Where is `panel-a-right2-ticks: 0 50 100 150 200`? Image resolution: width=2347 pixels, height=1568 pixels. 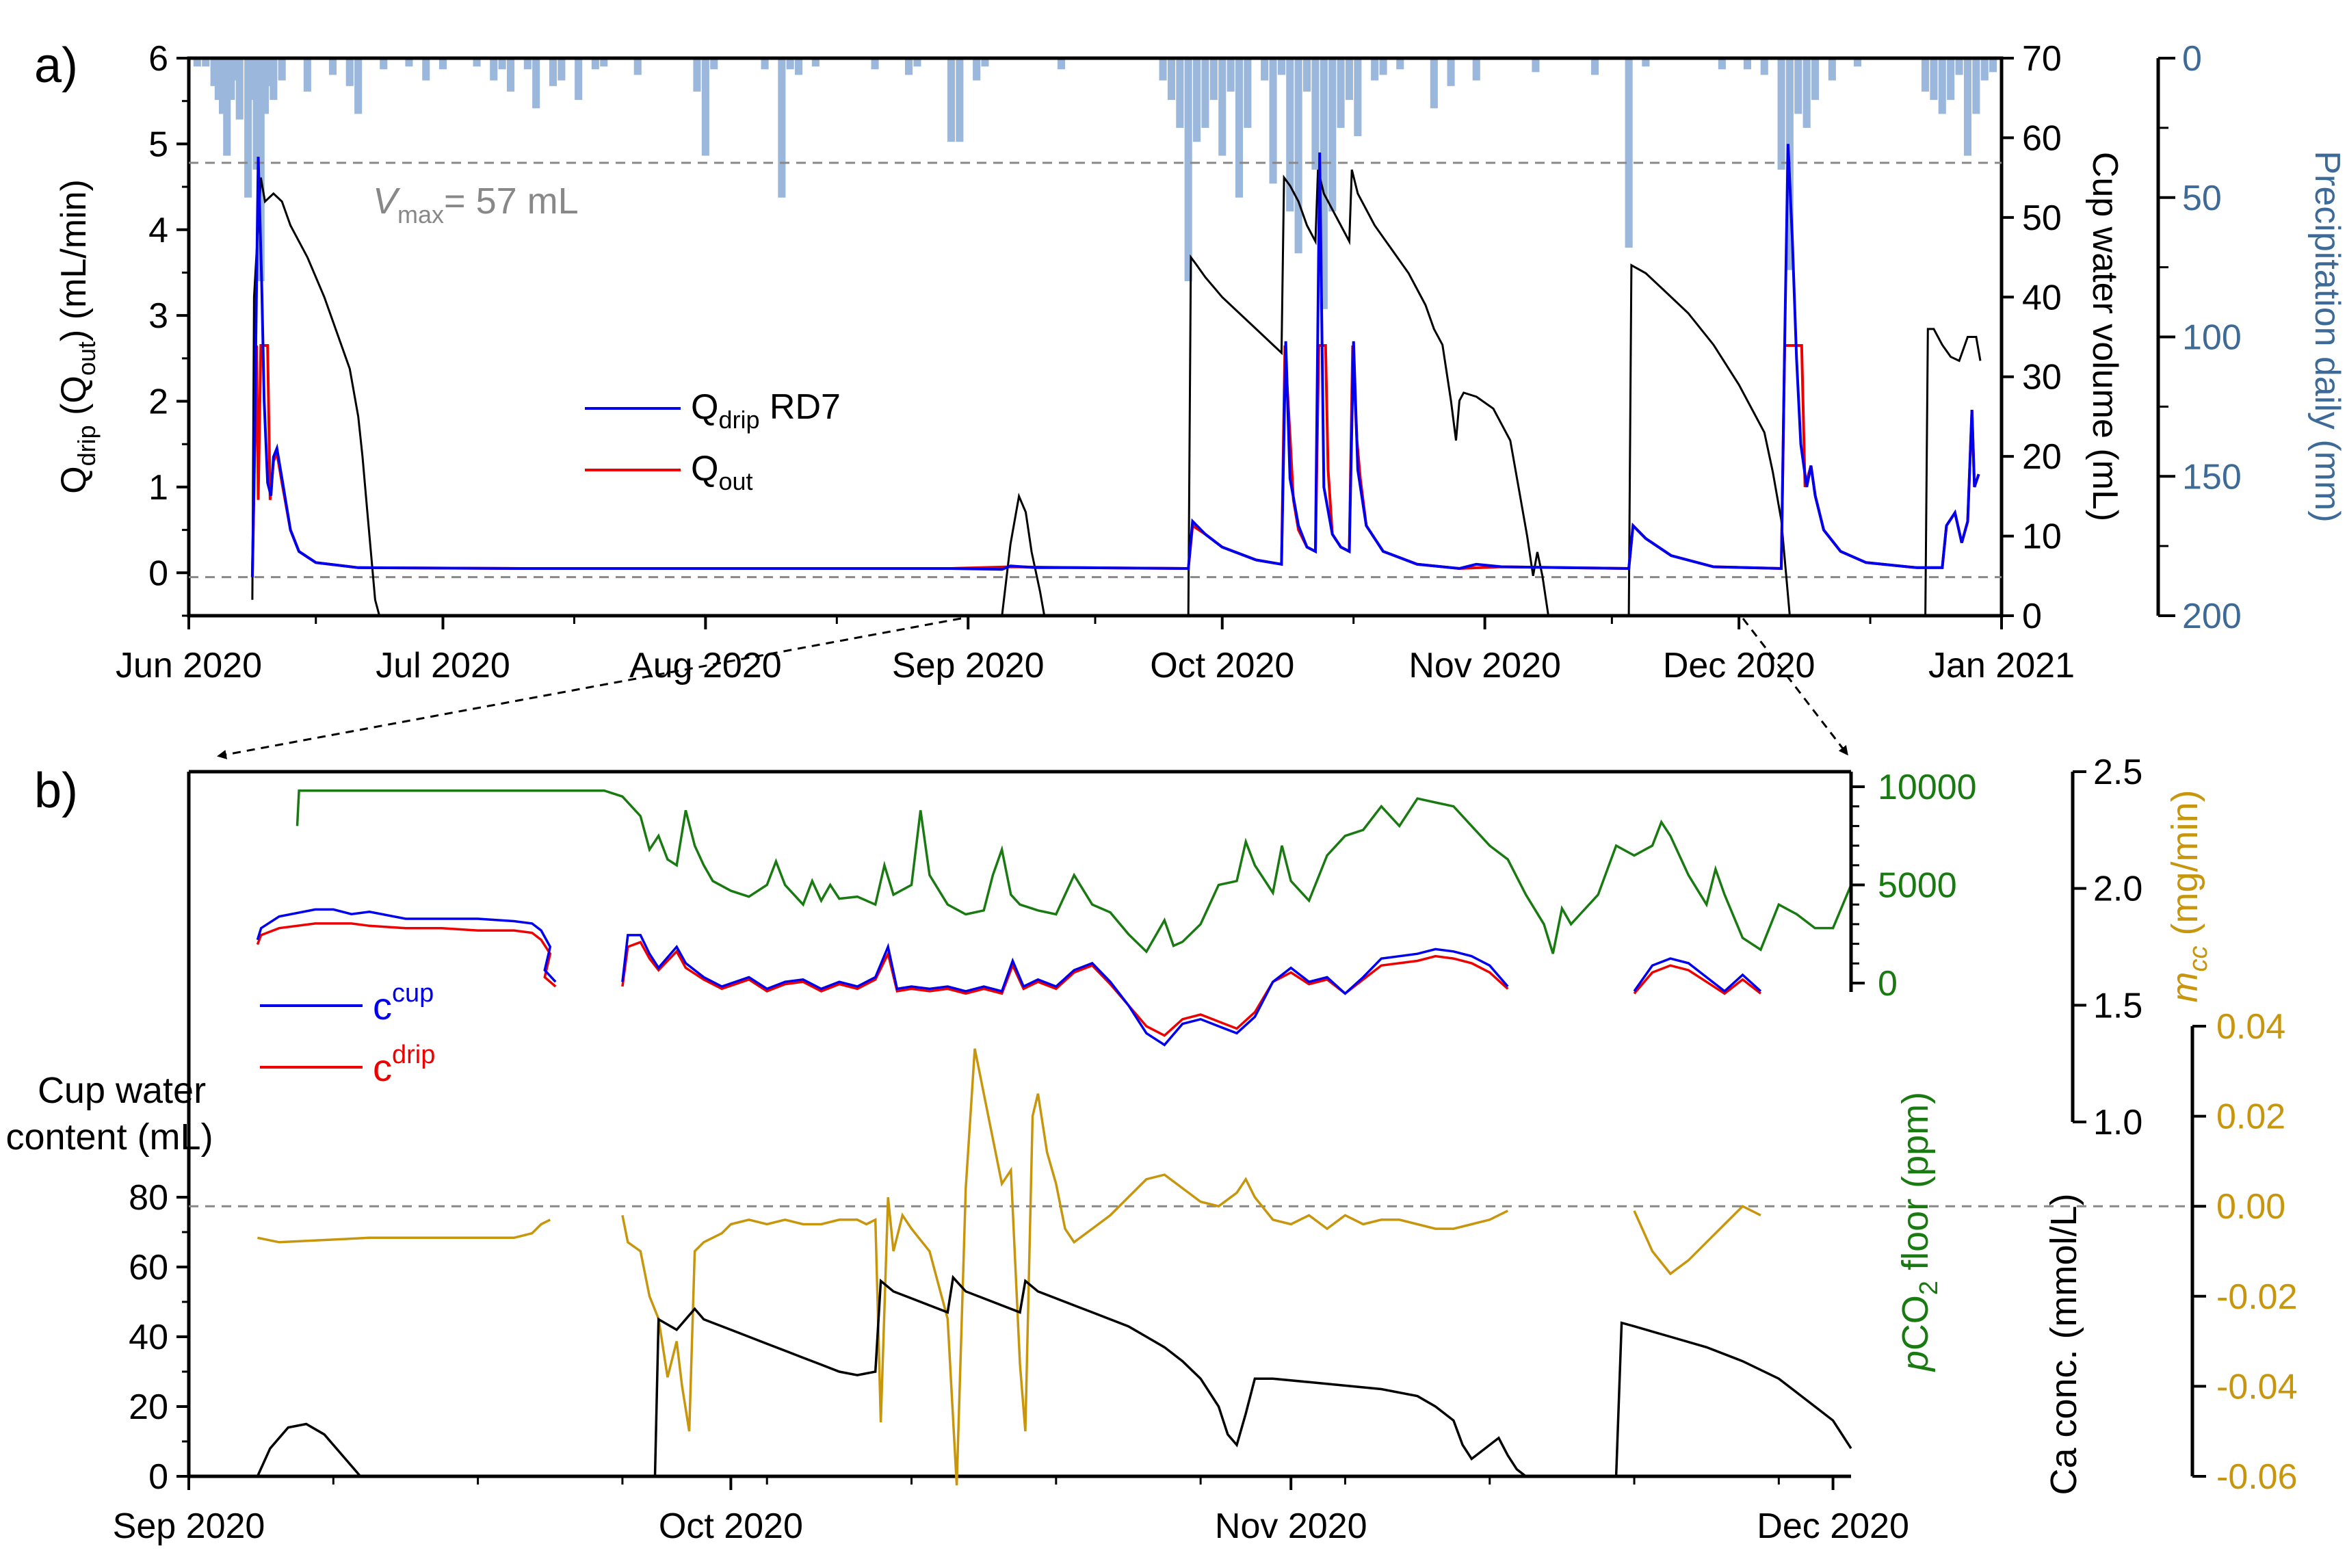
panel-a-right2-ticks: 0 50 100 150 200 is located at coordinates (2200, 337).